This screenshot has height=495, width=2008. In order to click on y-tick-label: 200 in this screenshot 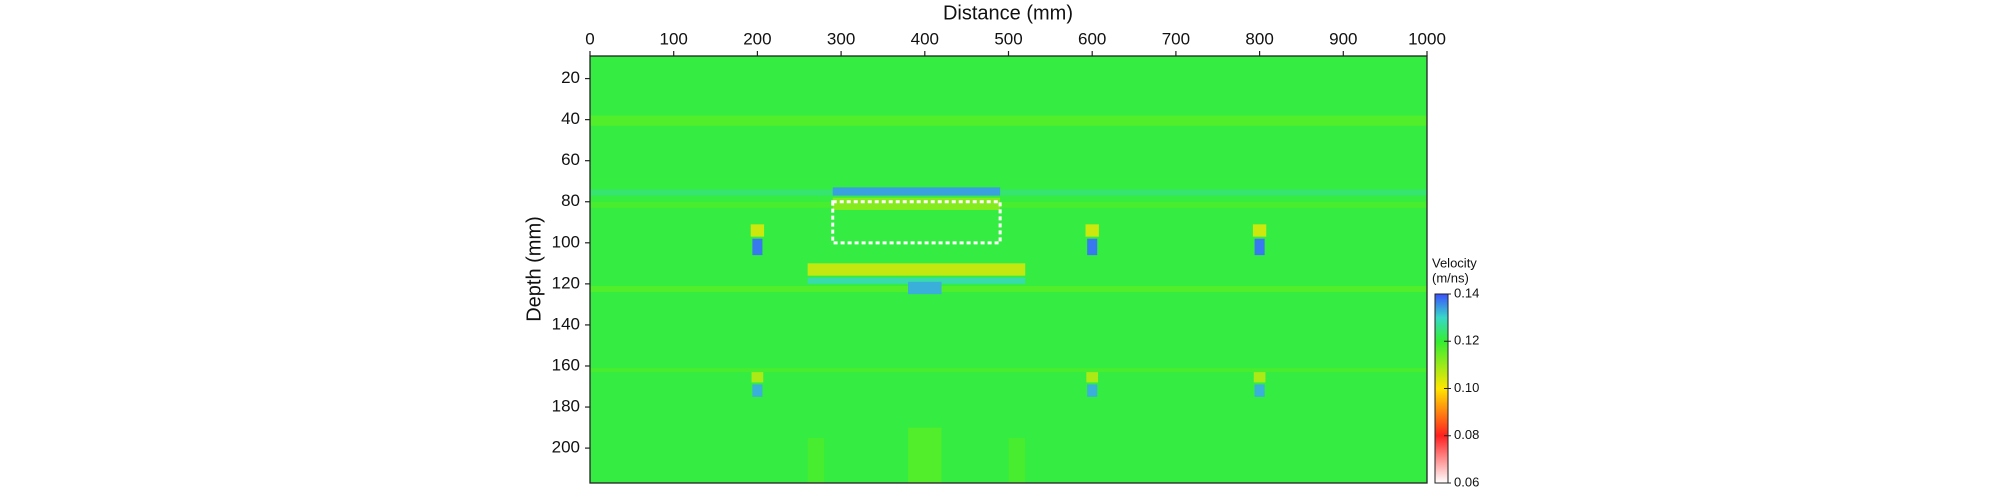, I will do `click(566, 447)`.